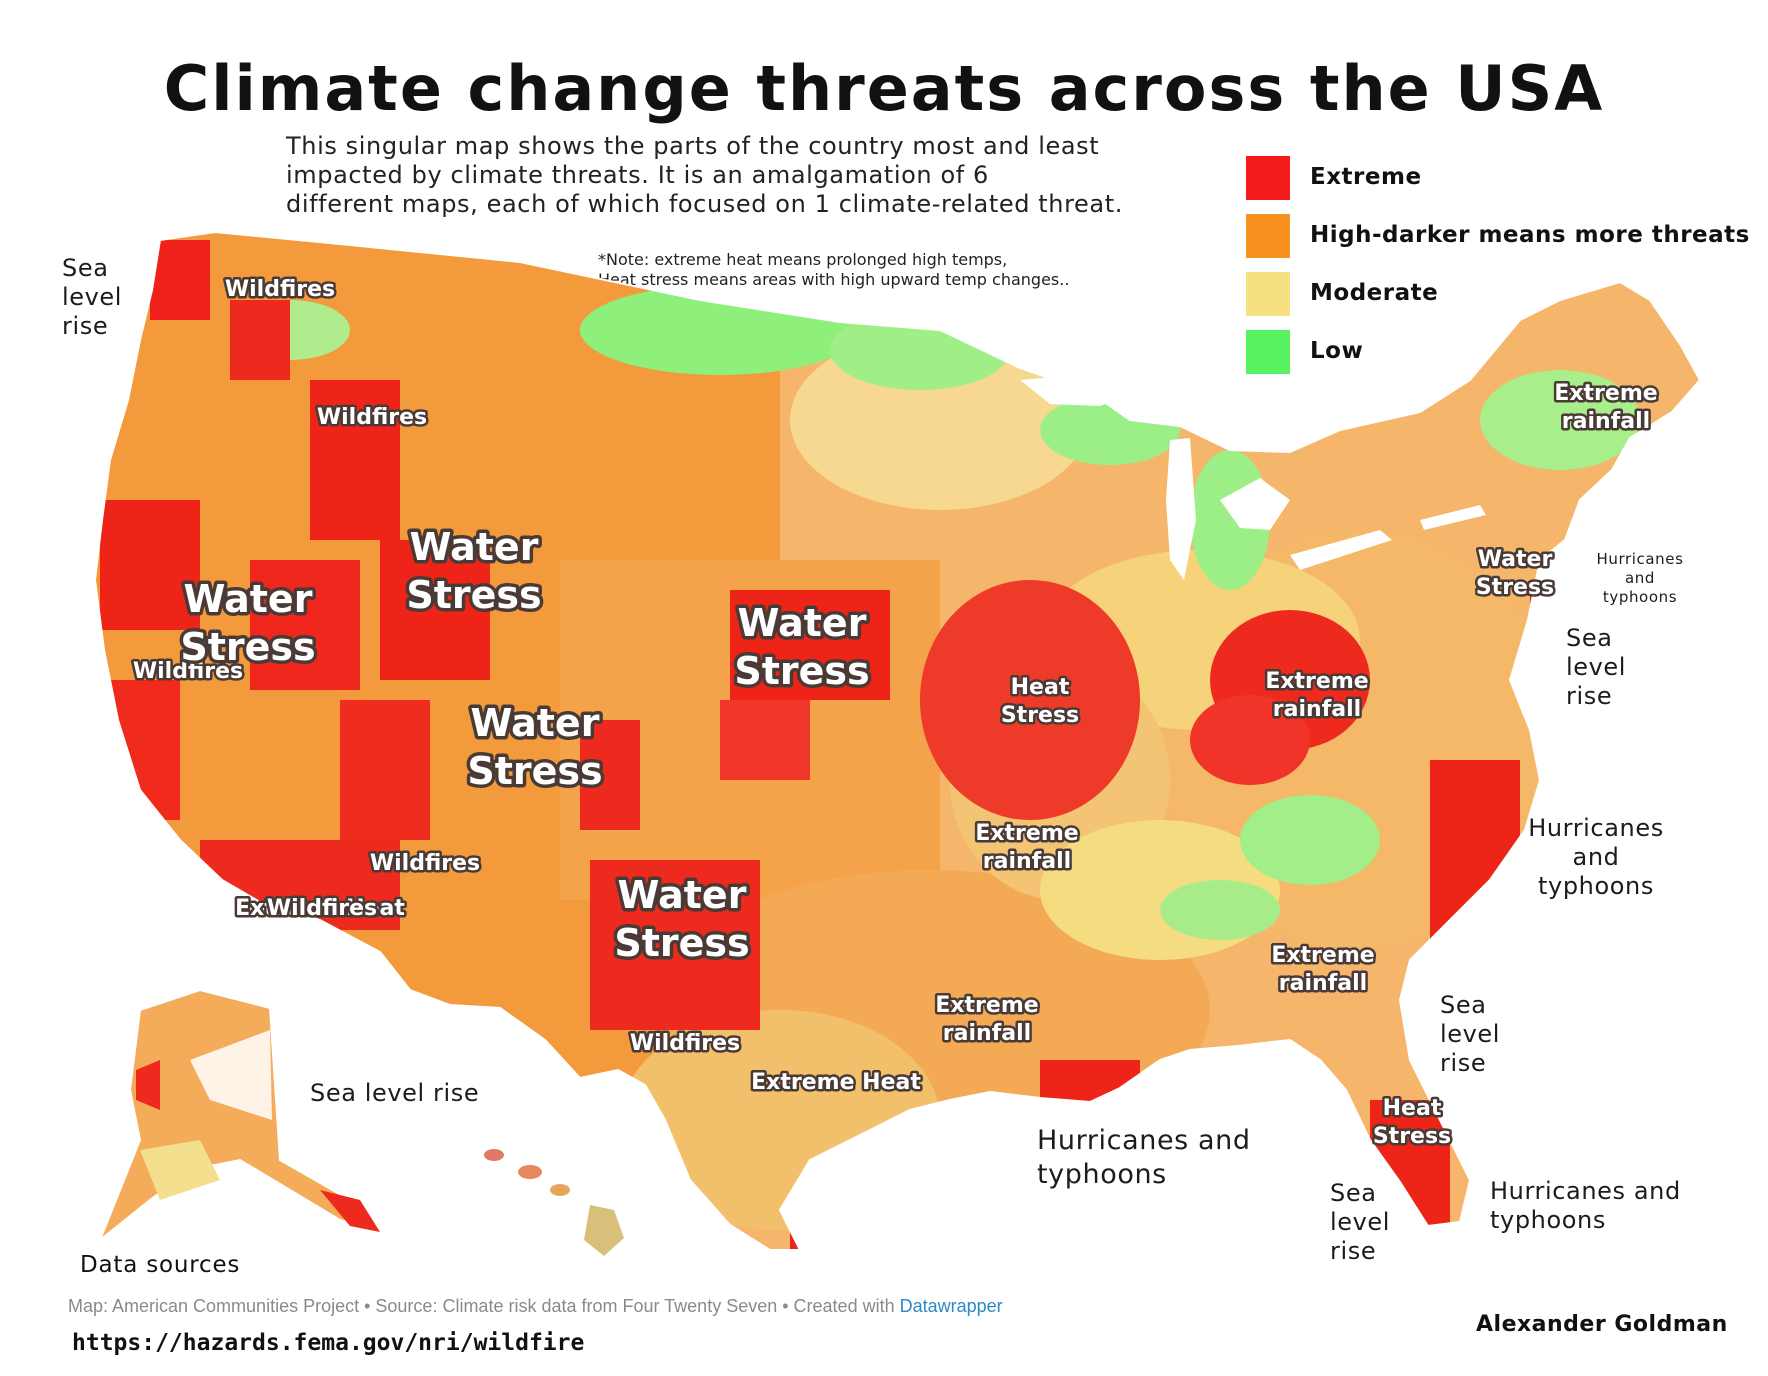 This screenshot has width=1768, height=1376. I want to click on alaska-interior, so click(231, 1075).